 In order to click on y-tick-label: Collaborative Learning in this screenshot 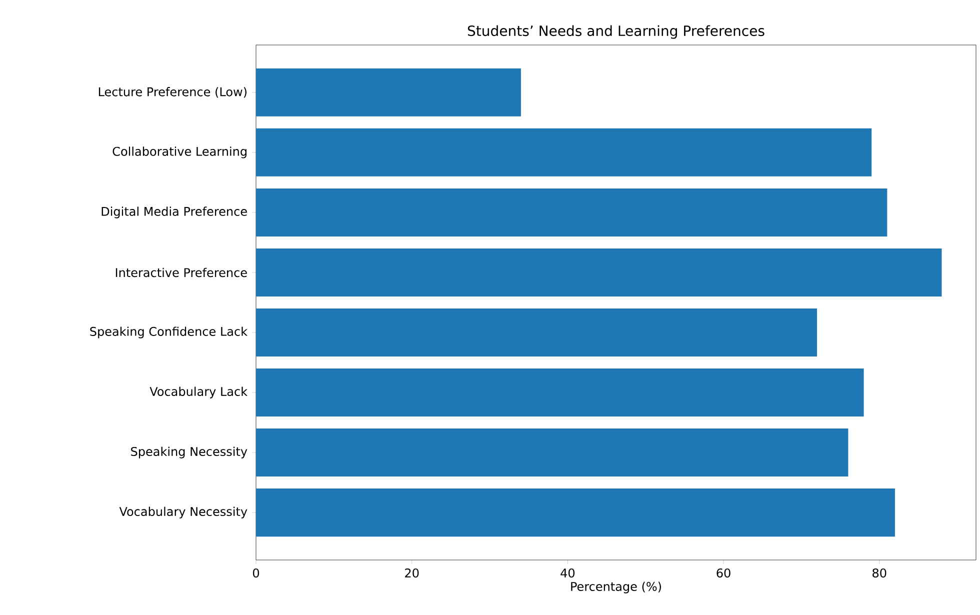, I will do `click(179, 152)`.